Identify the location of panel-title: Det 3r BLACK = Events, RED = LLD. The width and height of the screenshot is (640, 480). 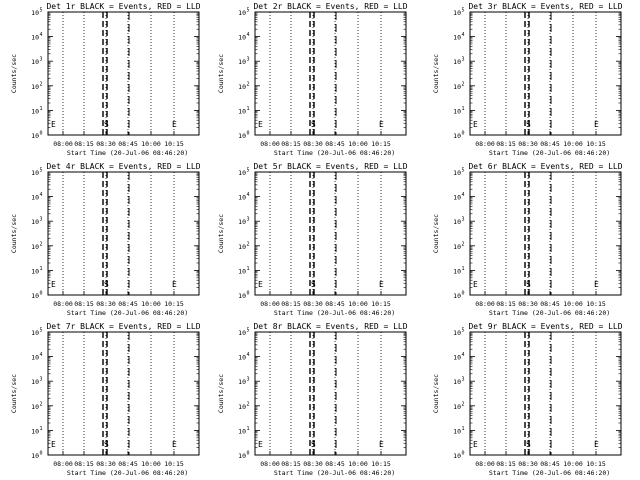
(545, 6).